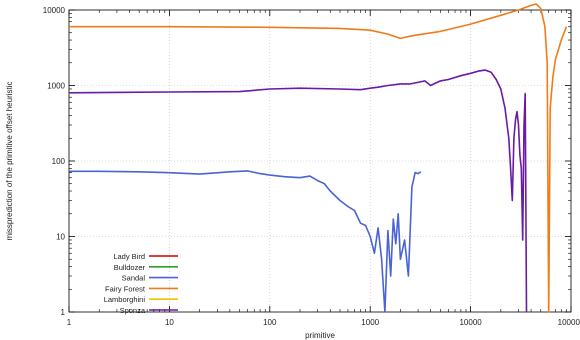 The height and width of the screenshot is (340, 580). What do you see at coordinates (270, 322) in the screenshot?
I see `x-tick-label: 100` at bounding box center [270, 322].